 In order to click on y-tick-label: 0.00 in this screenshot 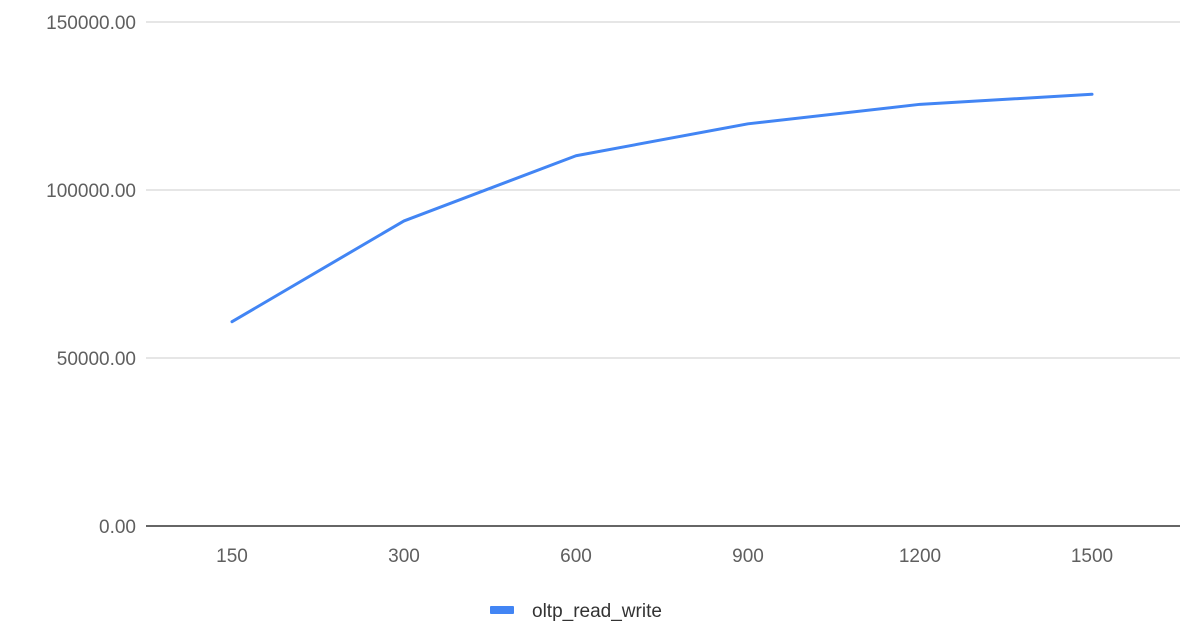, I will do `click(117, 527)`.